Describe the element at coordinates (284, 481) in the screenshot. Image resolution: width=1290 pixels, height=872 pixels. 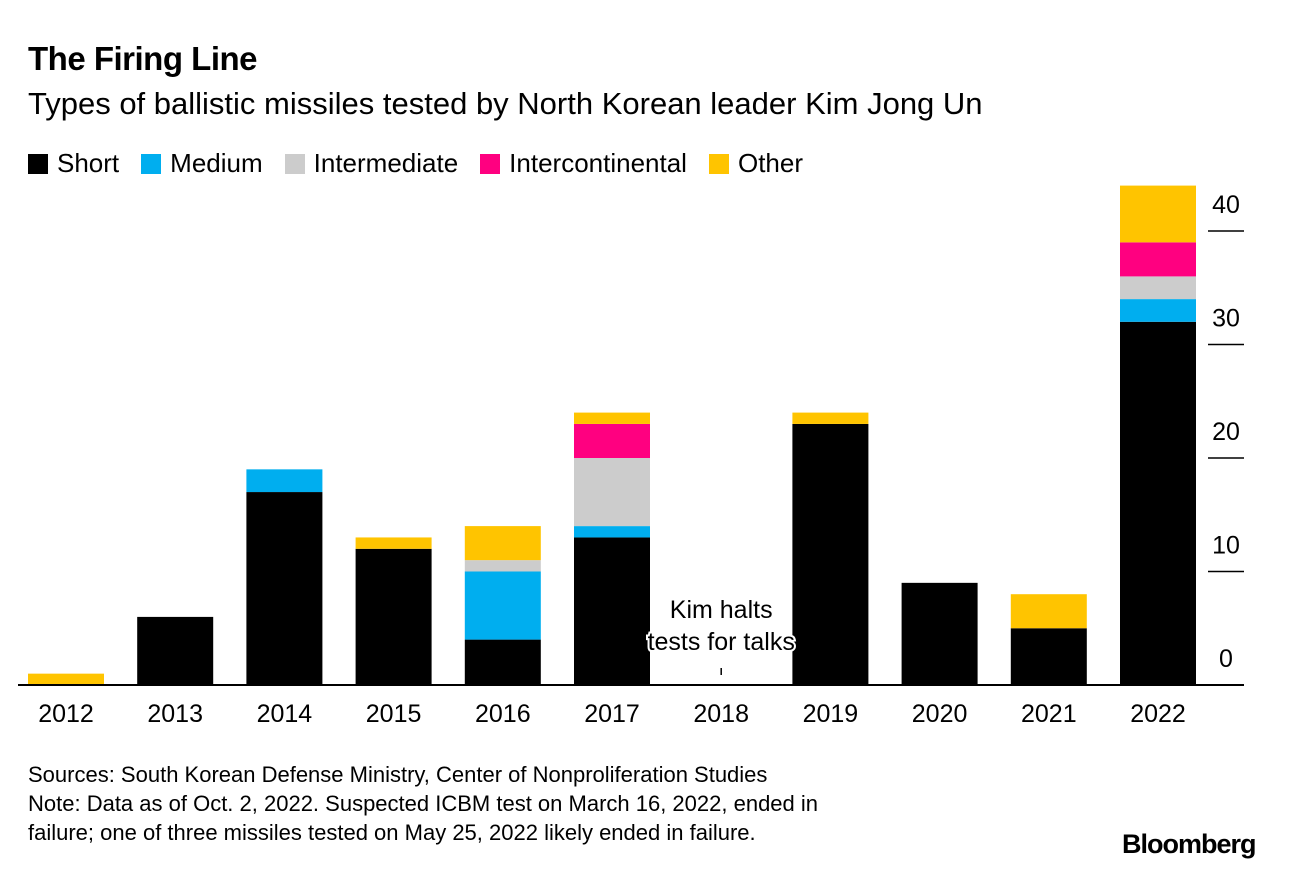
I see `bar-2014-medium` at that location.